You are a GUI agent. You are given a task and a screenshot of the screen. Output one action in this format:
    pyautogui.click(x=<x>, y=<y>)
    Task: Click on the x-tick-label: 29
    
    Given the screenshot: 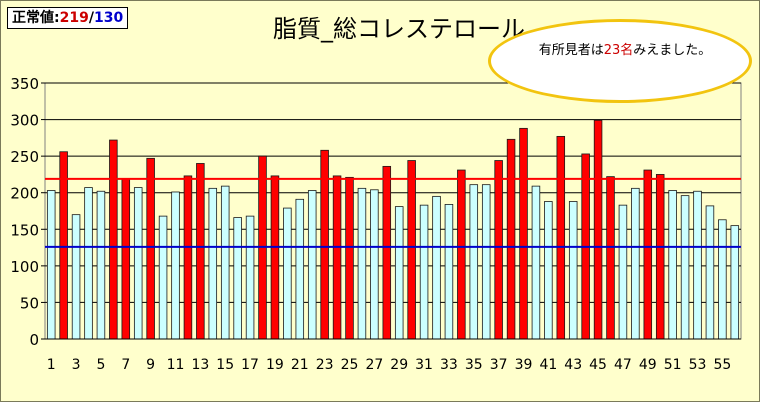 What is the action you would take?
    pyautogui.click(x=399, y=365)
    